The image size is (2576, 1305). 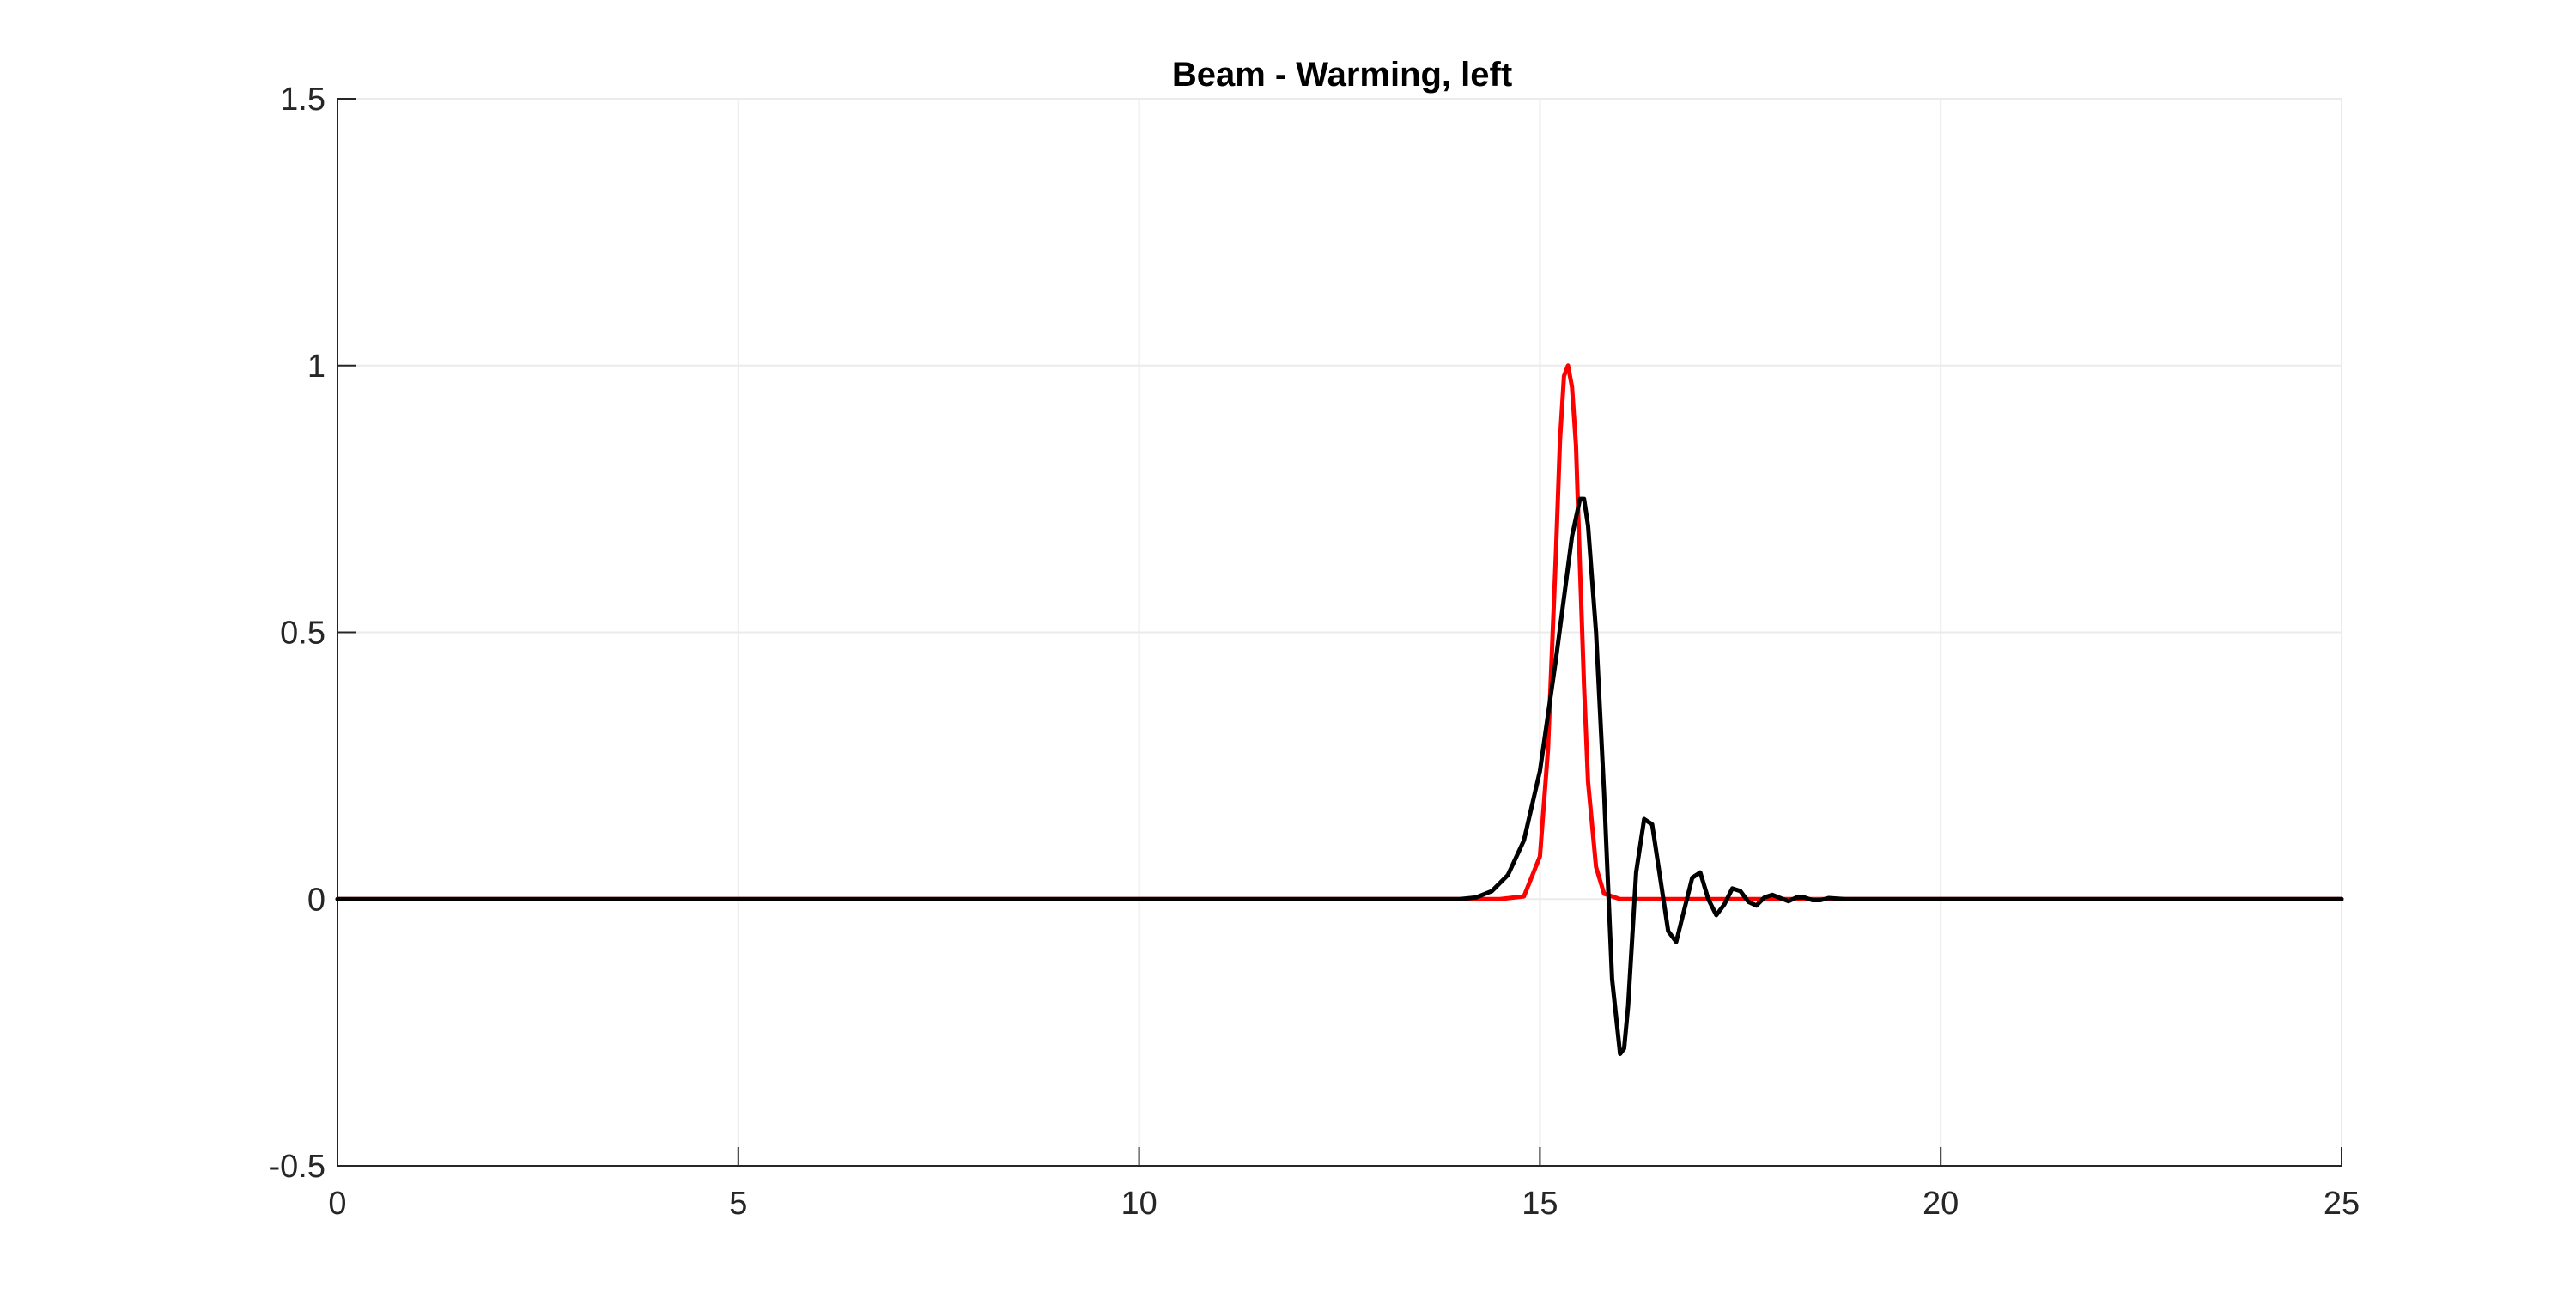 What do you see at coordinates (2342, 1204) in the screenshot?
I see `x-tick-label: 25` at bounding box center [2342, 1204].